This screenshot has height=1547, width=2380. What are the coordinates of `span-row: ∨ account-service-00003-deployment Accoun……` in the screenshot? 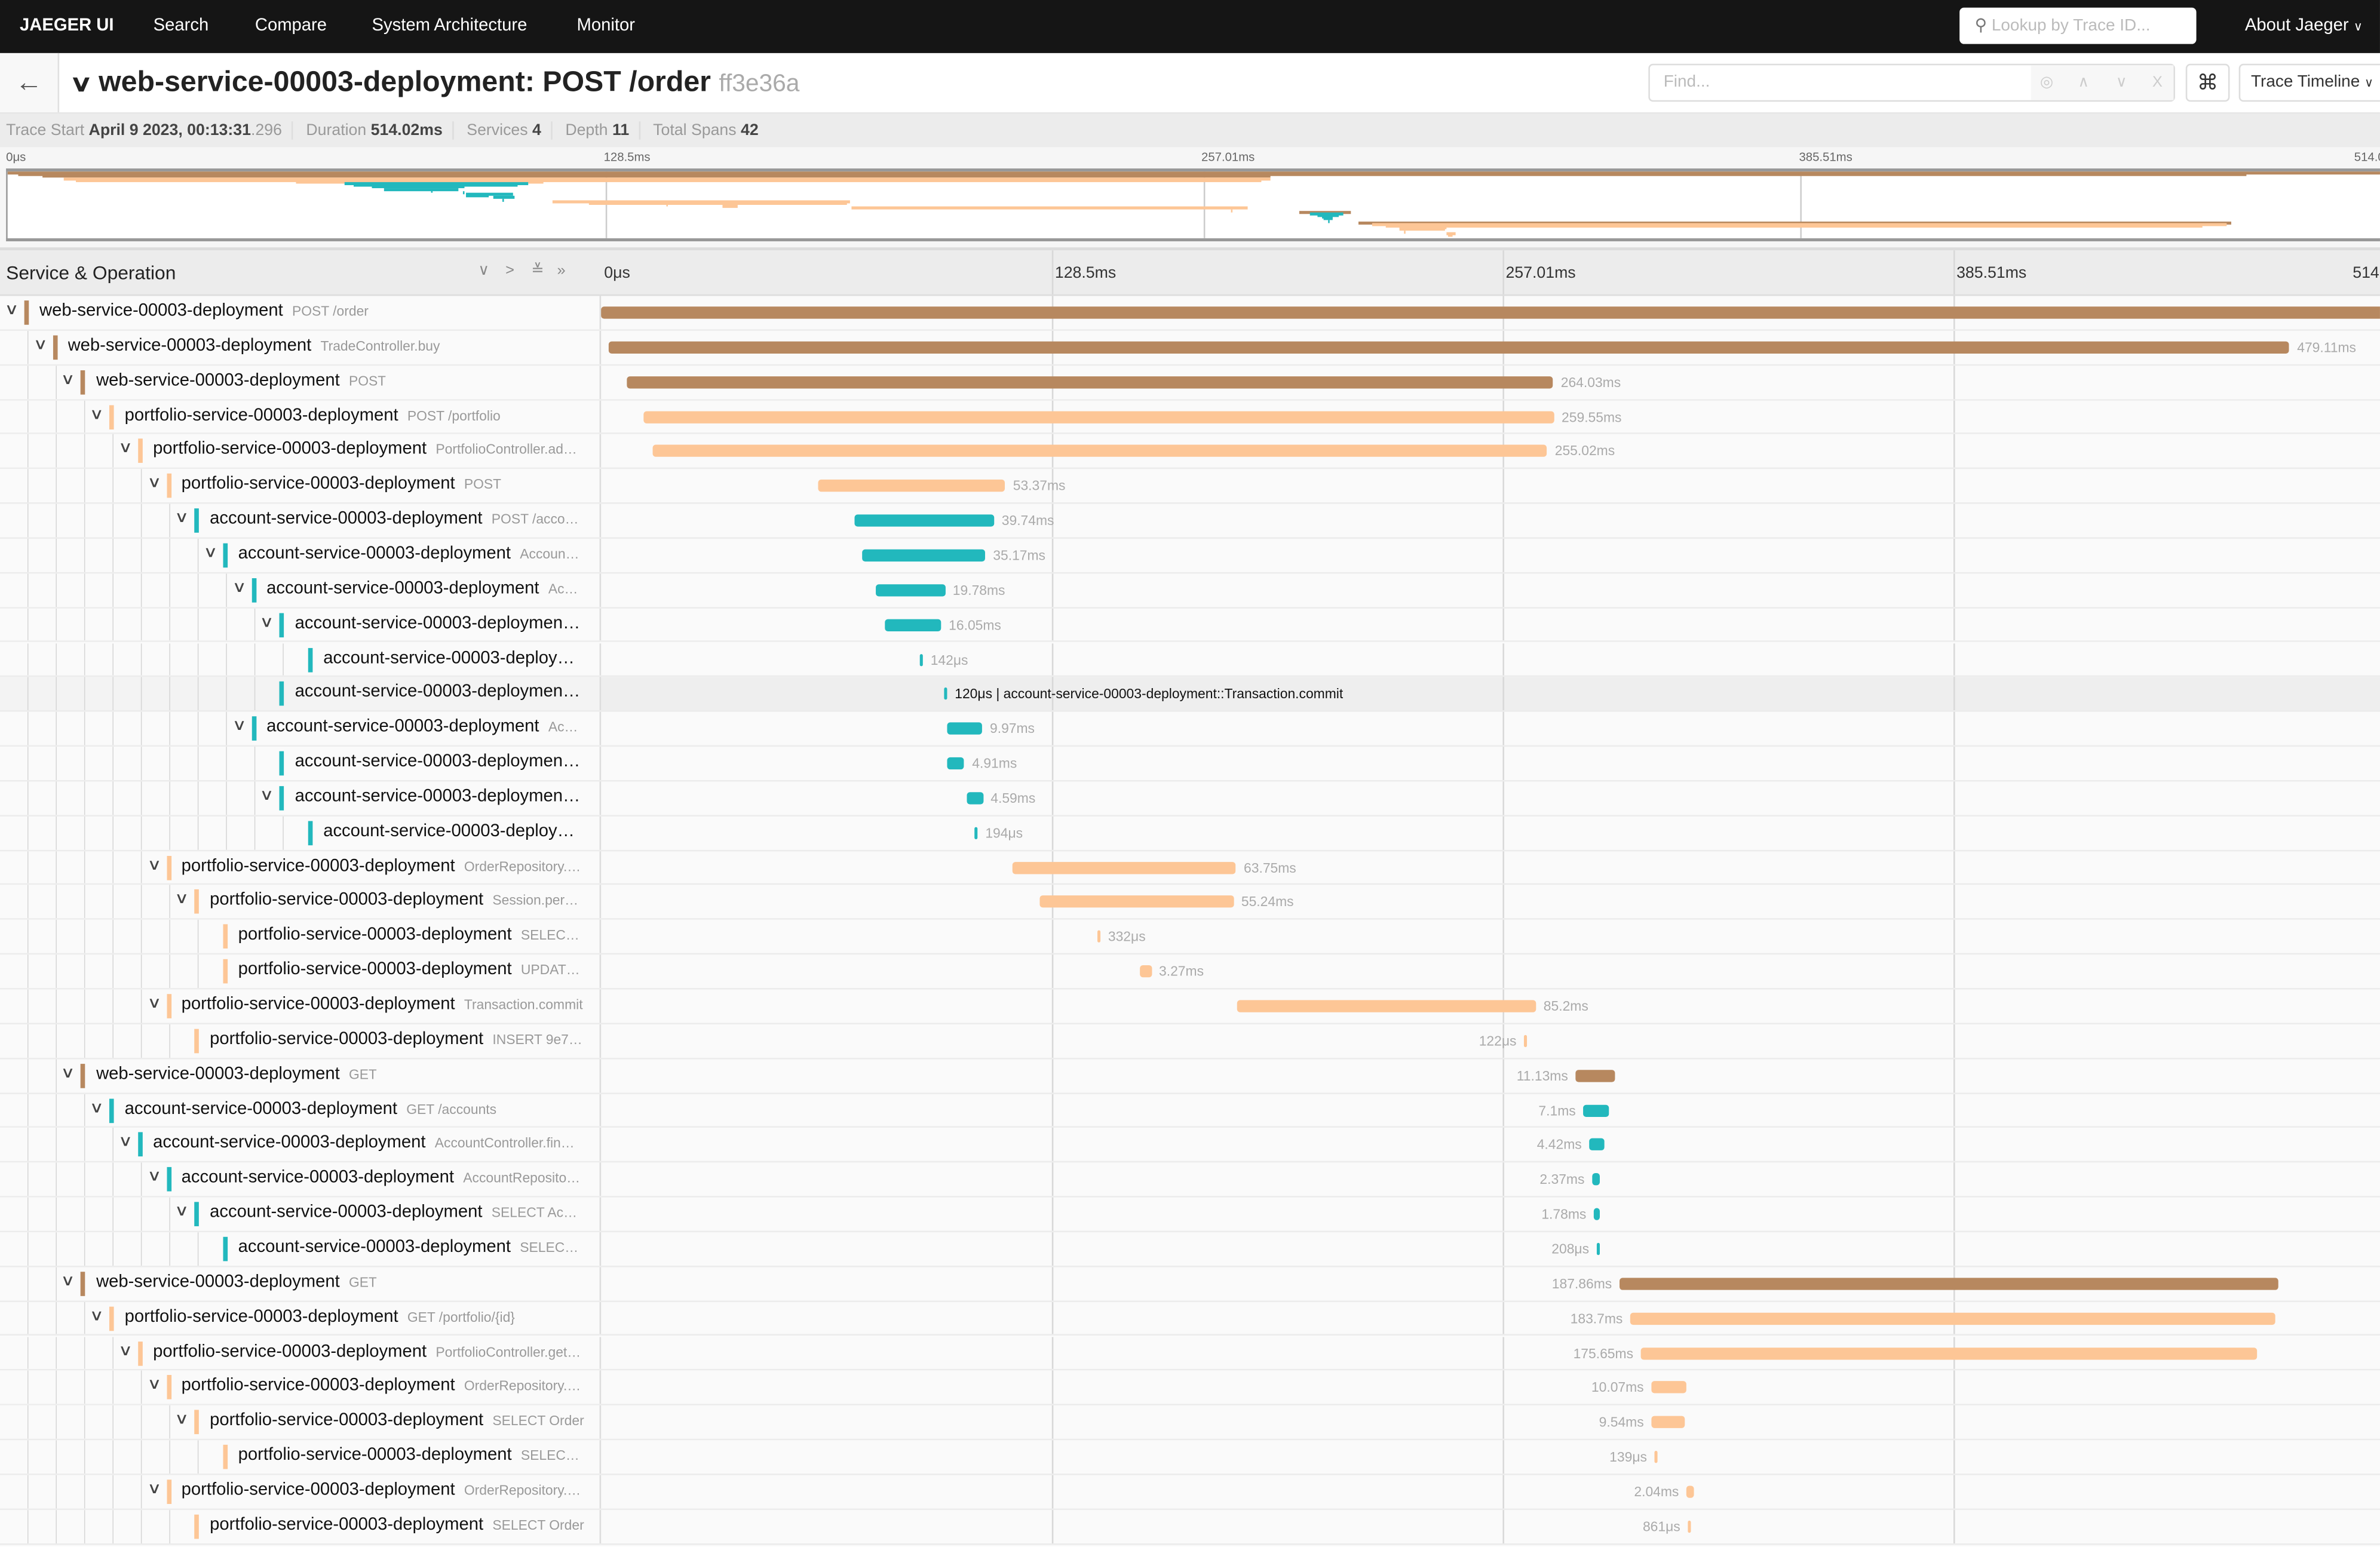 It's located at (1190, 555).